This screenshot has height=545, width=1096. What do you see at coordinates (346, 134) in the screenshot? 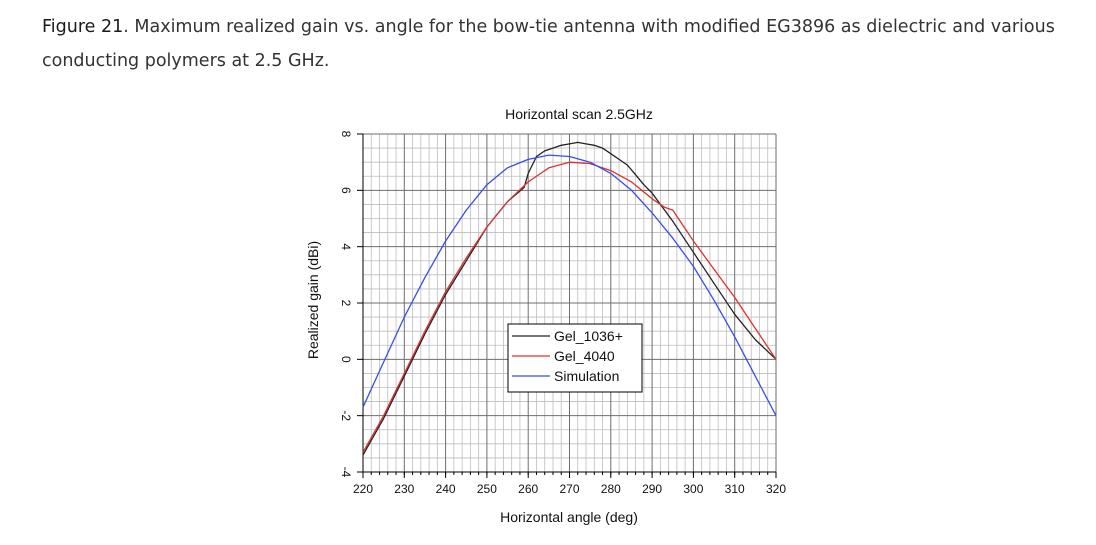
I see `y-tick-label: 8` at bounding box center [346, 134].